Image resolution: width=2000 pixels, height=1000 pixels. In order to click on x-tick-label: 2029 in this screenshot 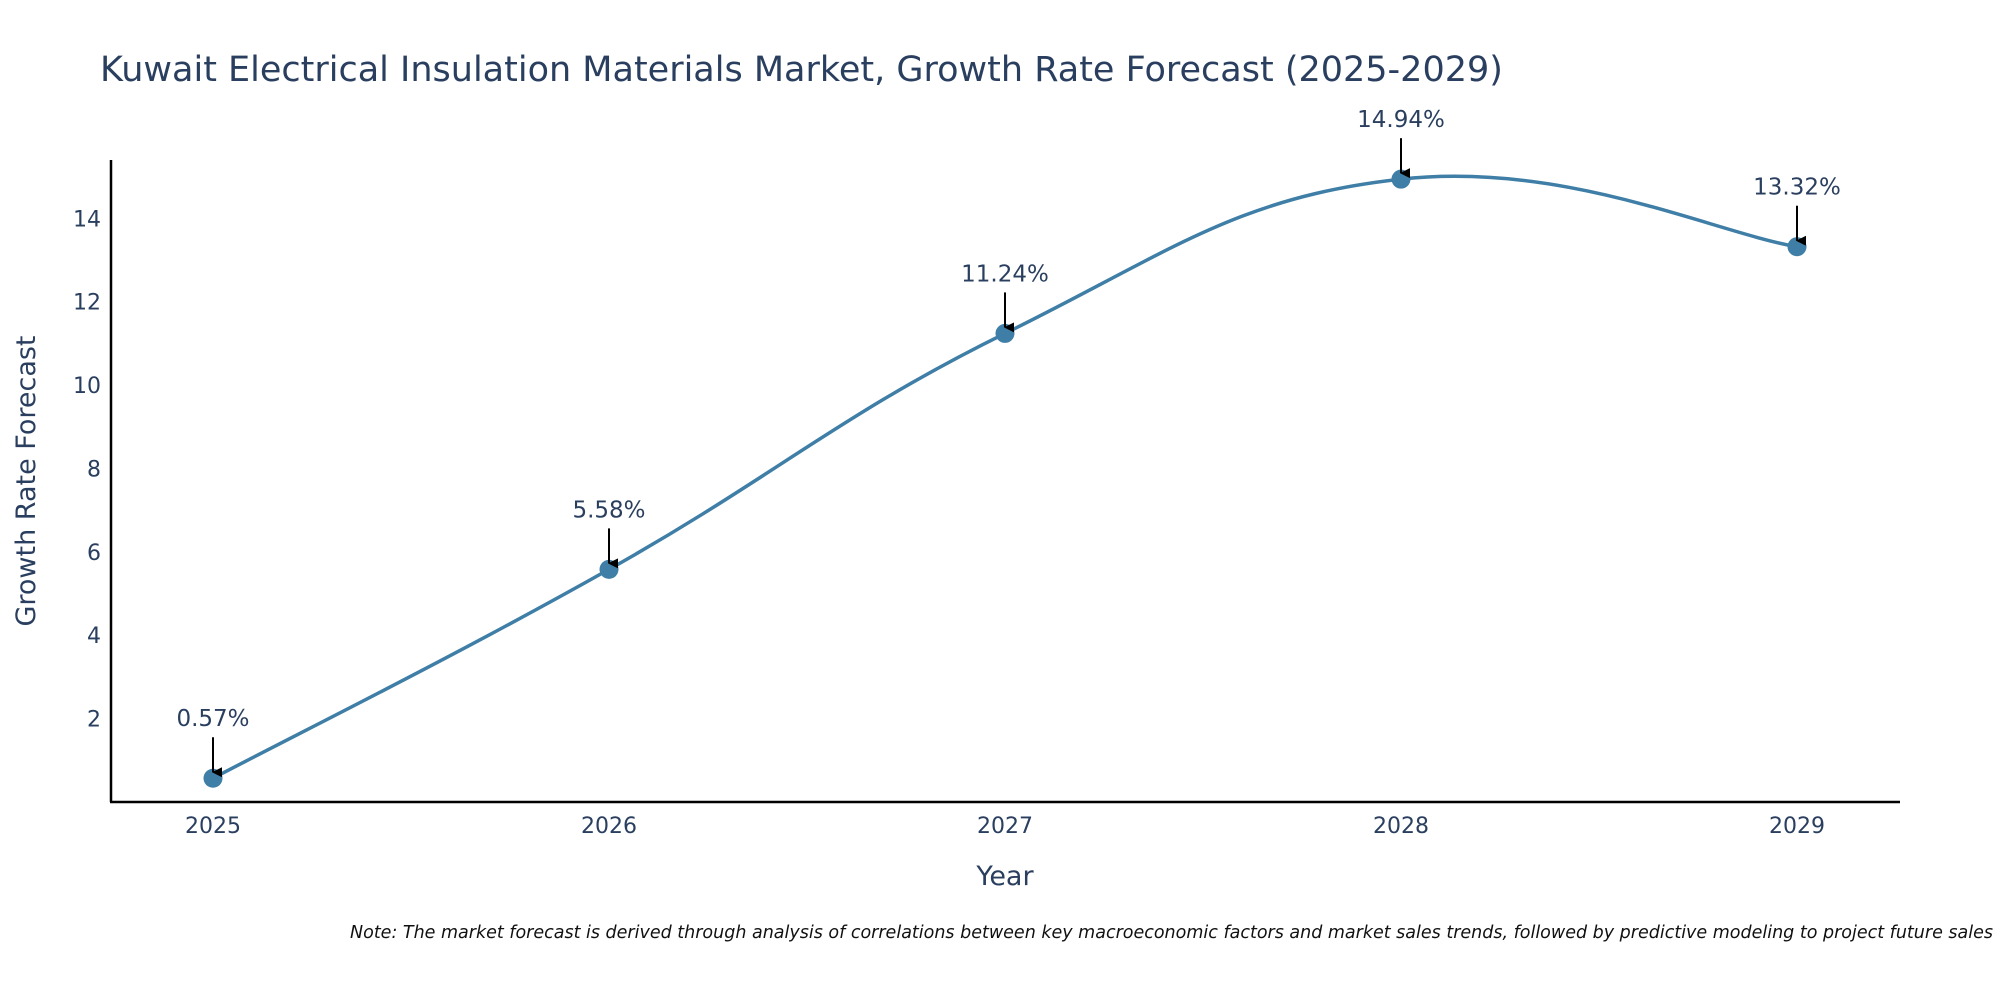, I will do `click(1797, 826)`.